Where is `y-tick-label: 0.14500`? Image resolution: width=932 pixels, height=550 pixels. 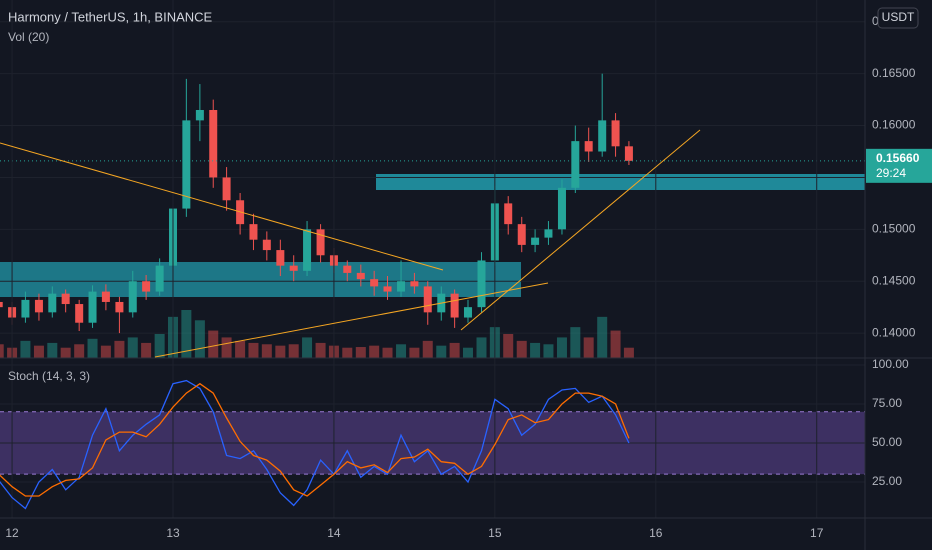 y-tick-label: 0.14500 is located at coordinates (894, 280).